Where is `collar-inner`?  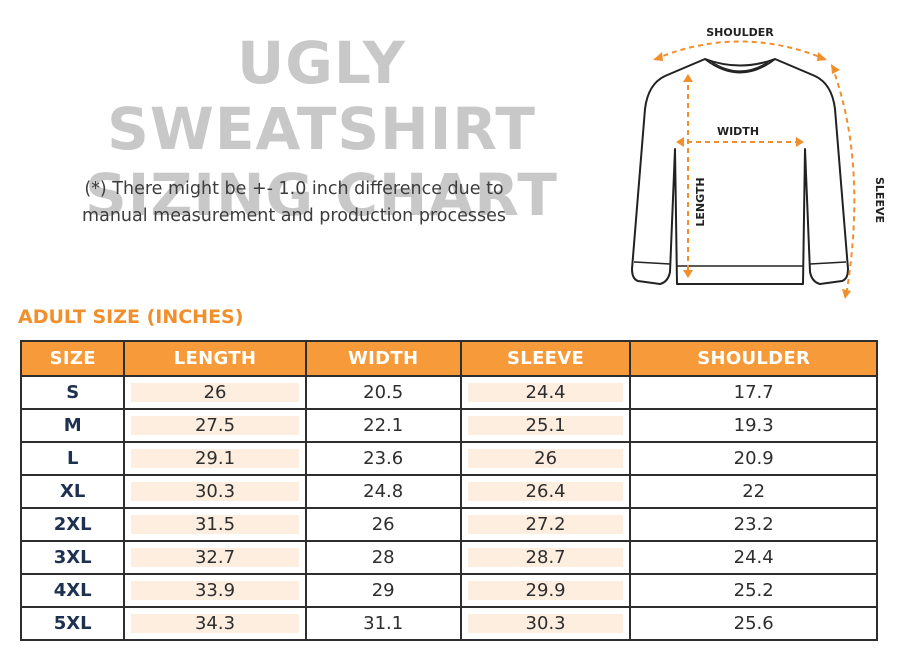 collar-inner is located at coordinates (740, 66).